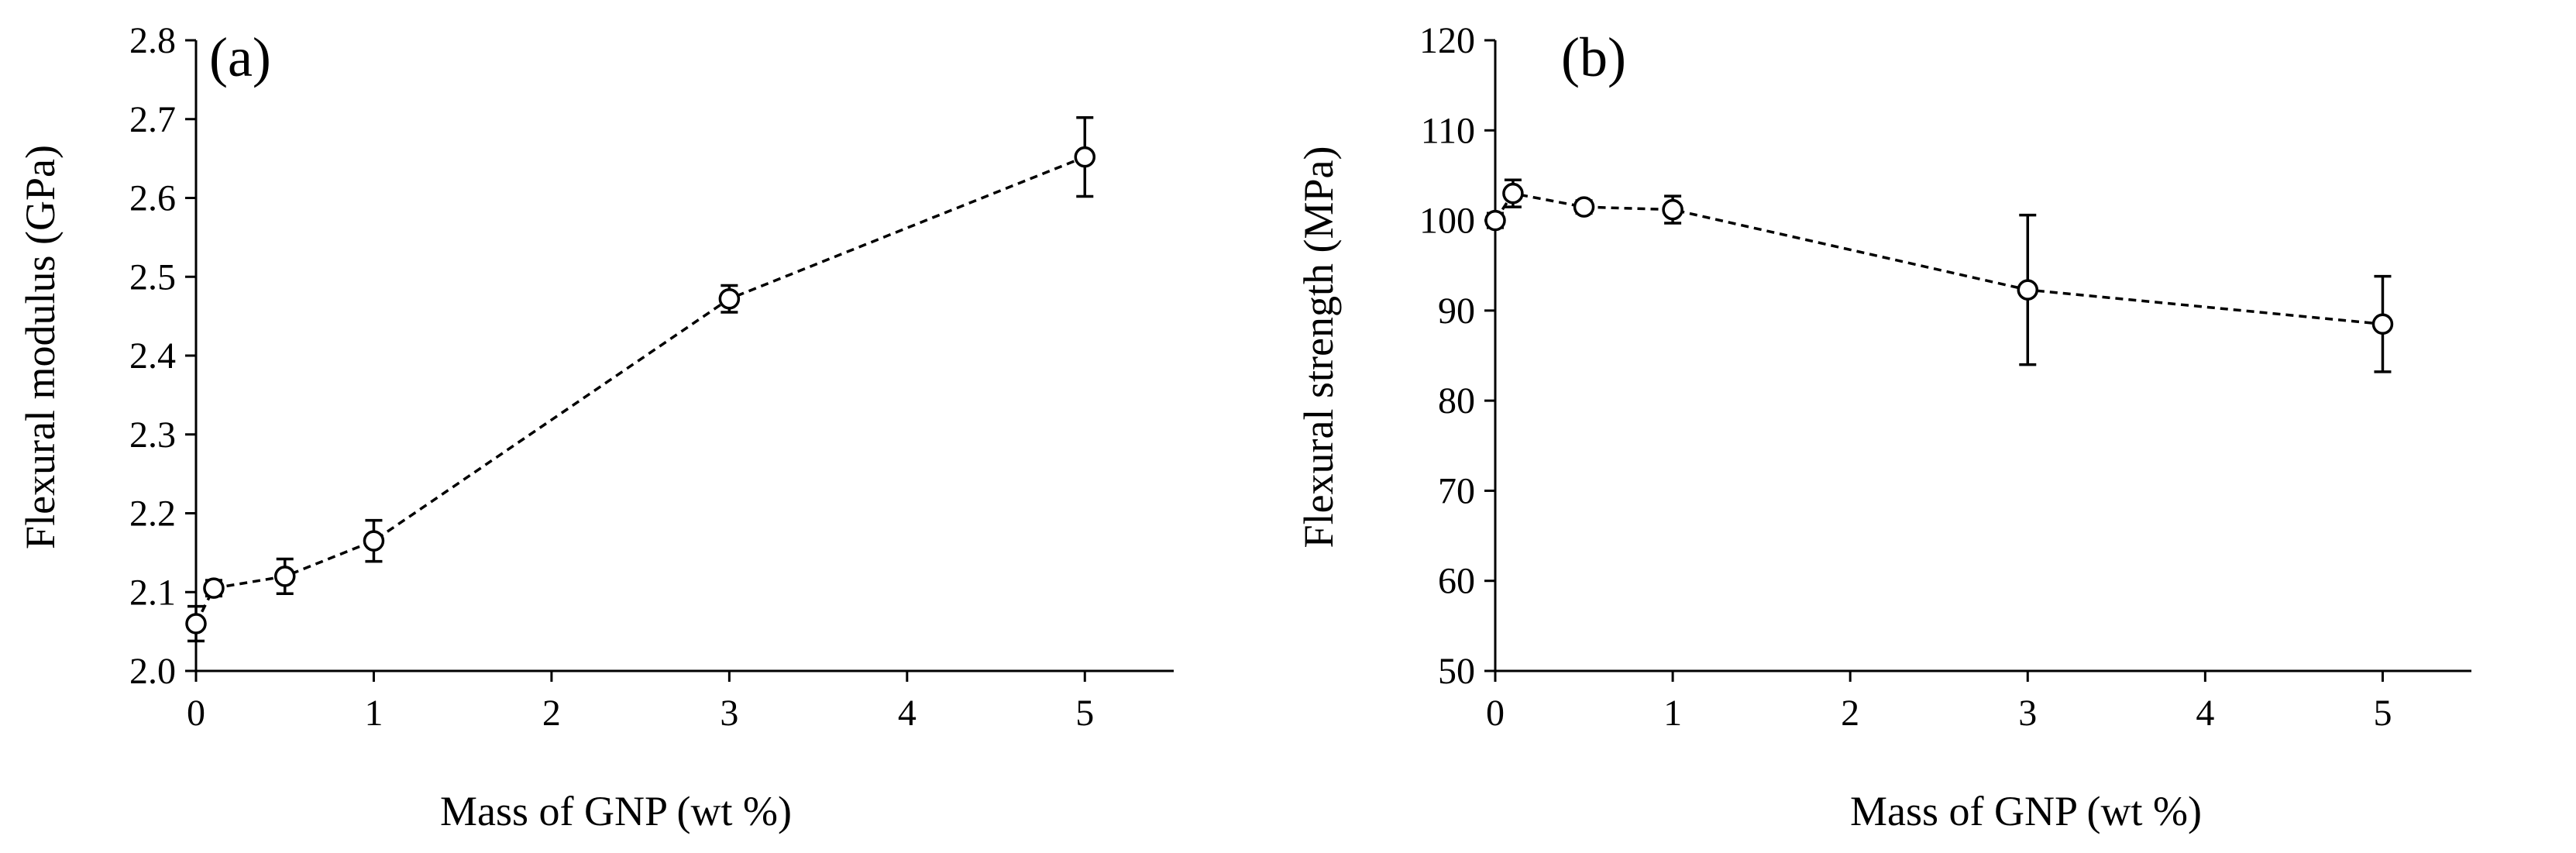  What do you see at coordinates (152, 514) in the screenshot?
I see `y-tick-label-a: 2.2` at bounding box center [152, 514].